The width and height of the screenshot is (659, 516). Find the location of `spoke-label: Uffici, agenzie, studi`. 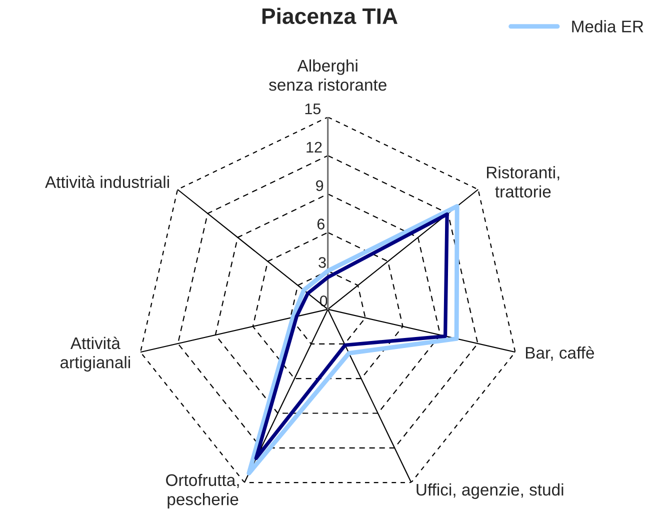

spoke-label: Uffici, agenzie, studi is located at coordinates (490, 491).